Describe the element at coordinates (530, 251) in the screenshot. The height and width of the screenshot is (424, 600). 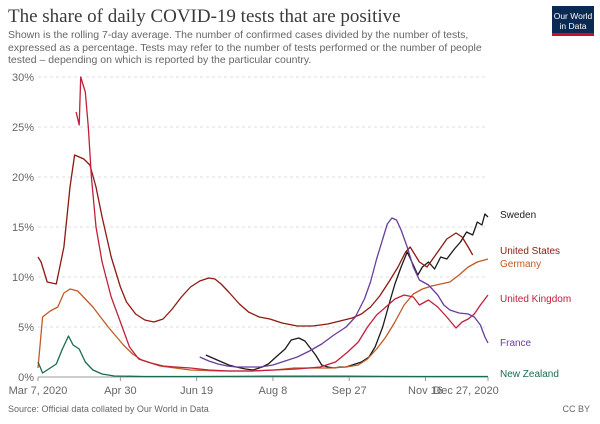
I see `series-label-united-states: United States` at that location.